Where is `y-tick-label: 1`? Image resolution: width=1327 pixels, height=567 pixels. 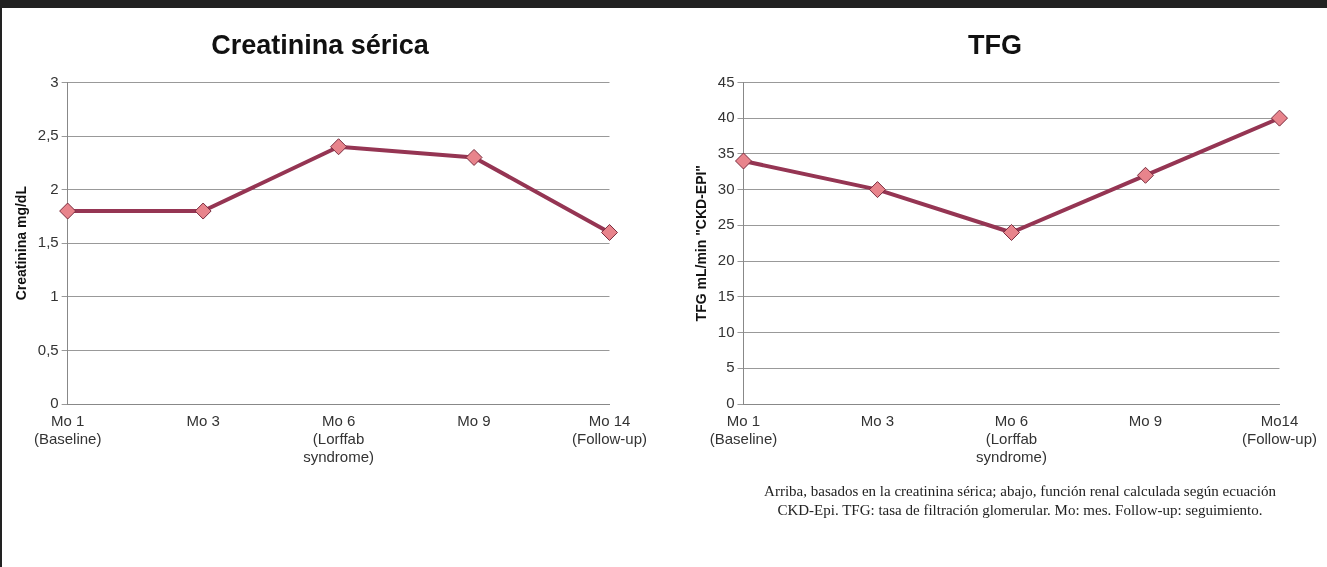
y-tick-label: 1 is located at coordinates (54, 295).